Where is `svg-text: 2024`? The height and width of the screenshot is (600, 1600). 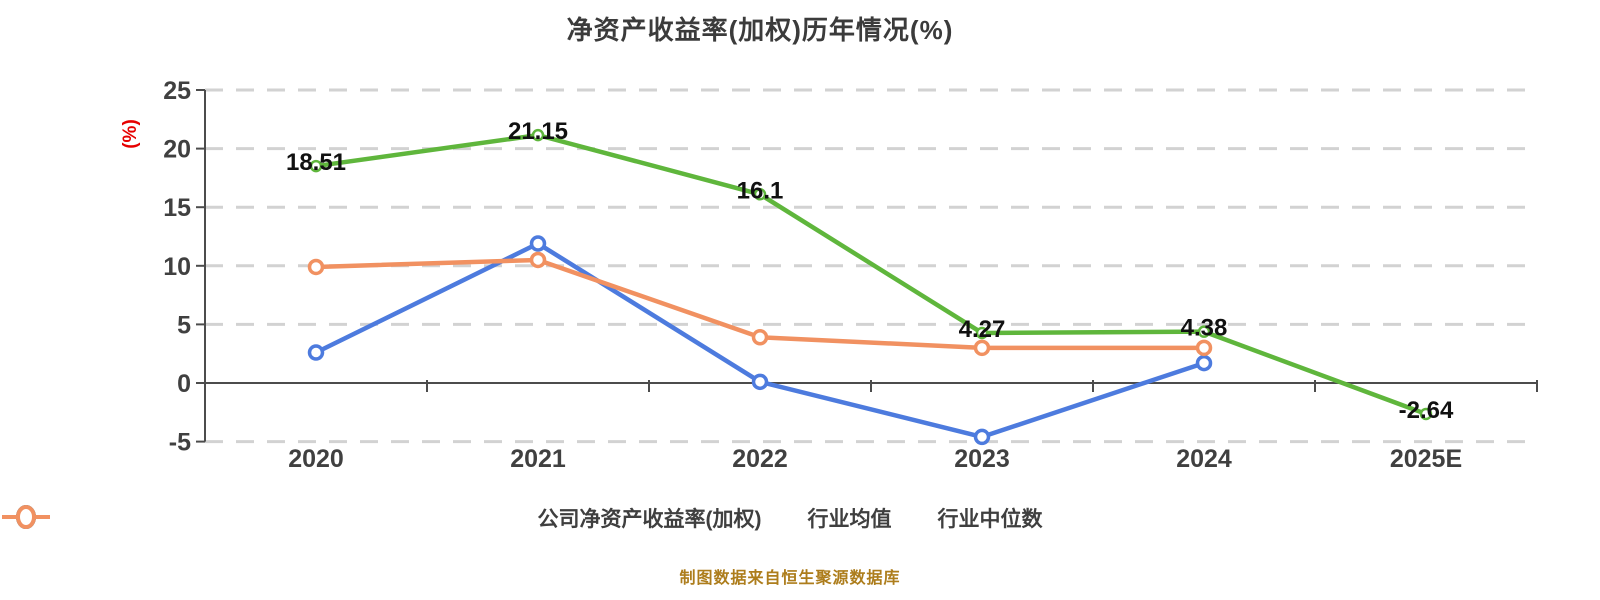 svg-text: 2024 is located at coordinates (1204, 459).